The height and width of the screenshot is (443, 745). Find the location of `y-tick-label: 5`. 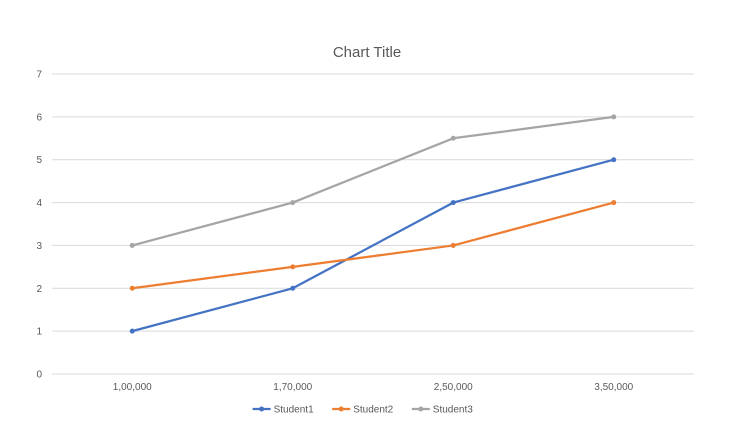

y-tick-label: 5 is located at coordinates (39, 160).